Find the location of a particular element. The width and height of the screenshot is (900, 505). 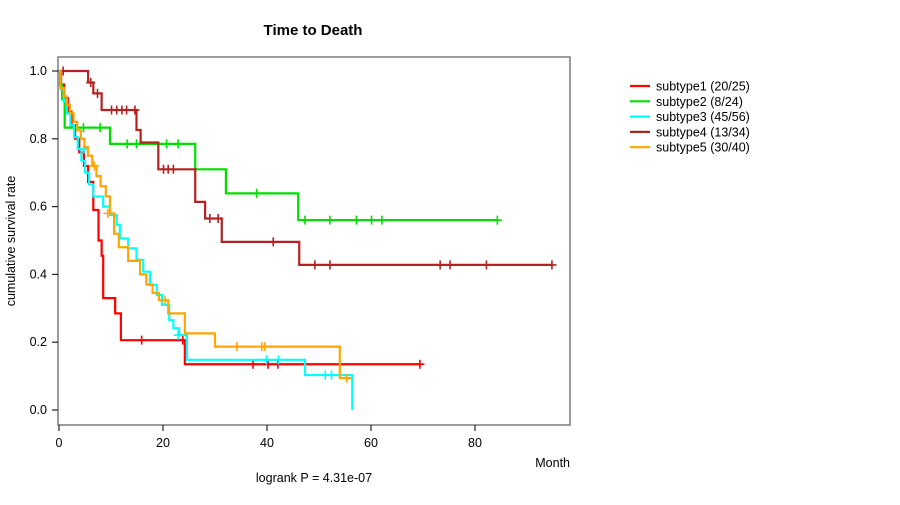

legend-label-subtype3: subtype3 (45/56) is located at coordinates (703, 117).